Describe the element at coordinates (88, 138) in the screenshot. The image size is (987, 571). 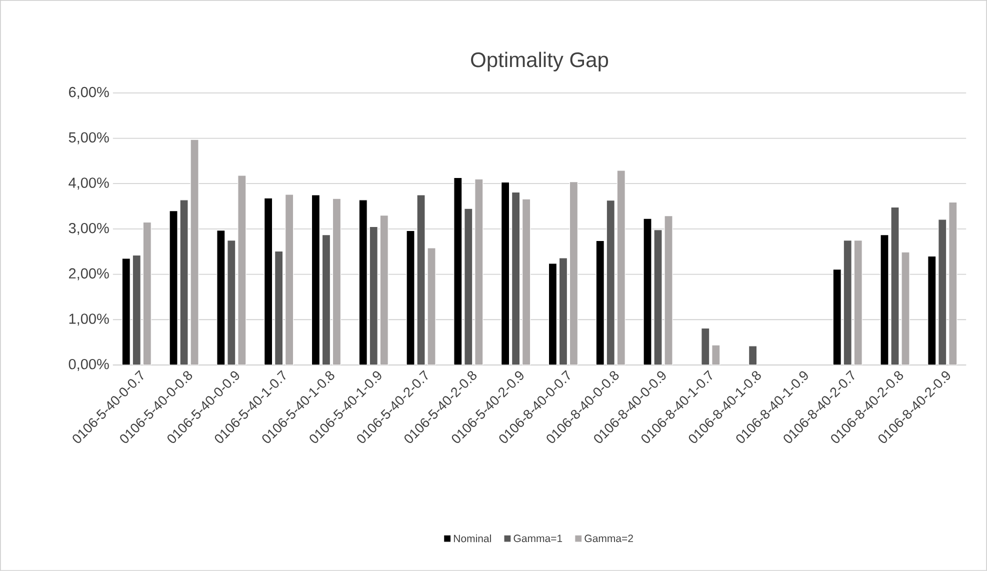
I see `y-tick-label: 5,00%` at that location.